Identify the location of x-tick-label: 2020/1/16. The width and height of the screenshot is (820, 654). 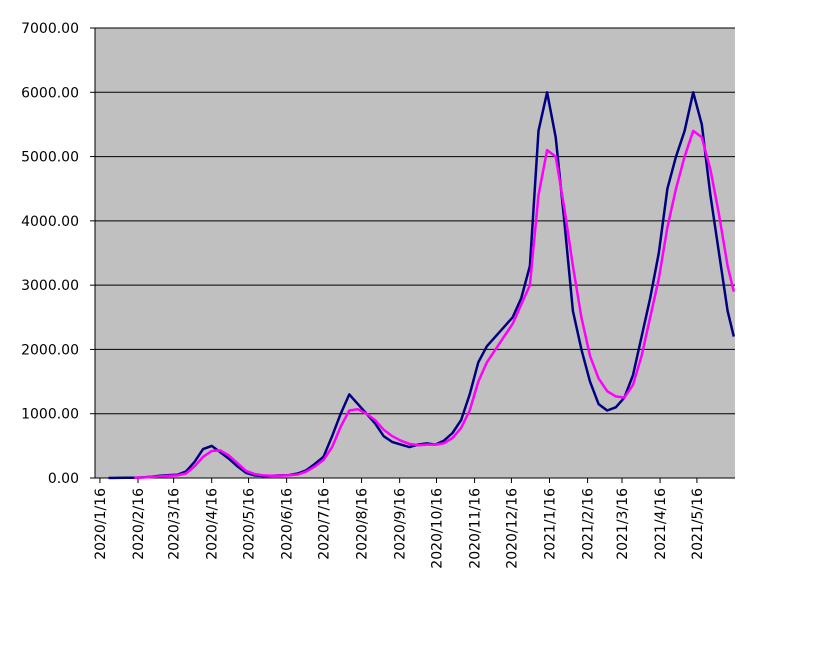
(101, 524).